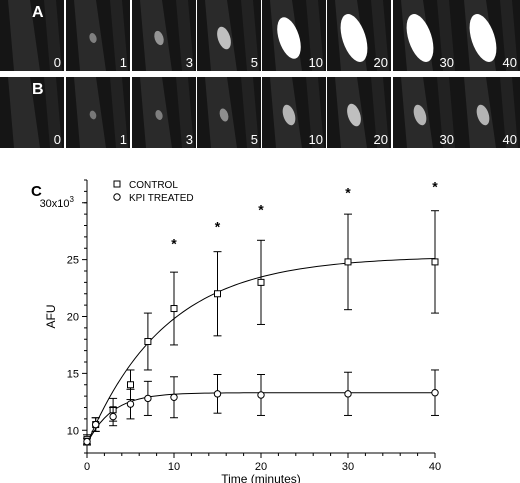 This screenshot has width=520, height=483. I want to click on row-a-frame-3: 5, so click(229, 35).